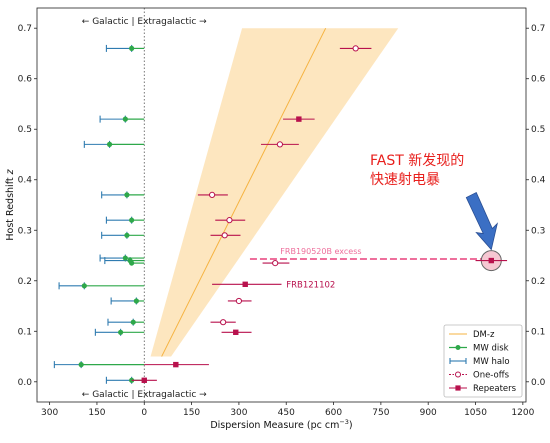  What do you see at coordinates (491, 349) in the screenshot?
I see `legend-label-disk: MW disk` at bounding box center [491, 349].